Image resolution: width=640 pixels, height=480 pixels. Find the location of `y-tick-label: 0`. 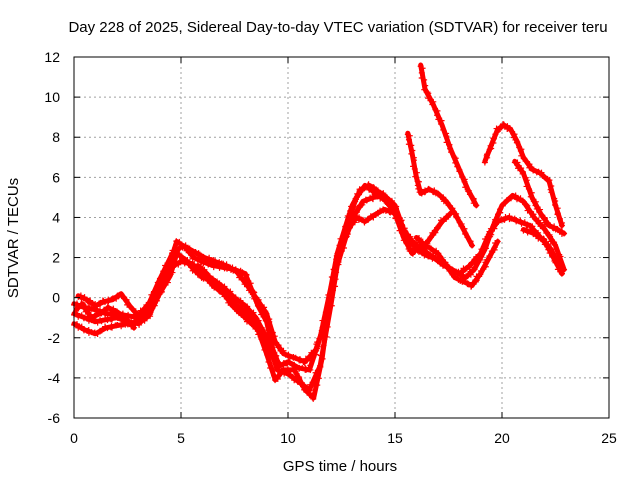

y-tick-label: 0 is located at coordinates (56, 298).